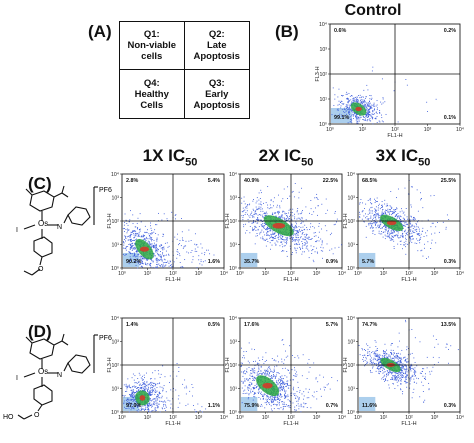 The image size is (474, 443). What do you see at coordinates (59, 375) in the screenshot?
I see `svg-text: N` at bounding box center [59, 375].